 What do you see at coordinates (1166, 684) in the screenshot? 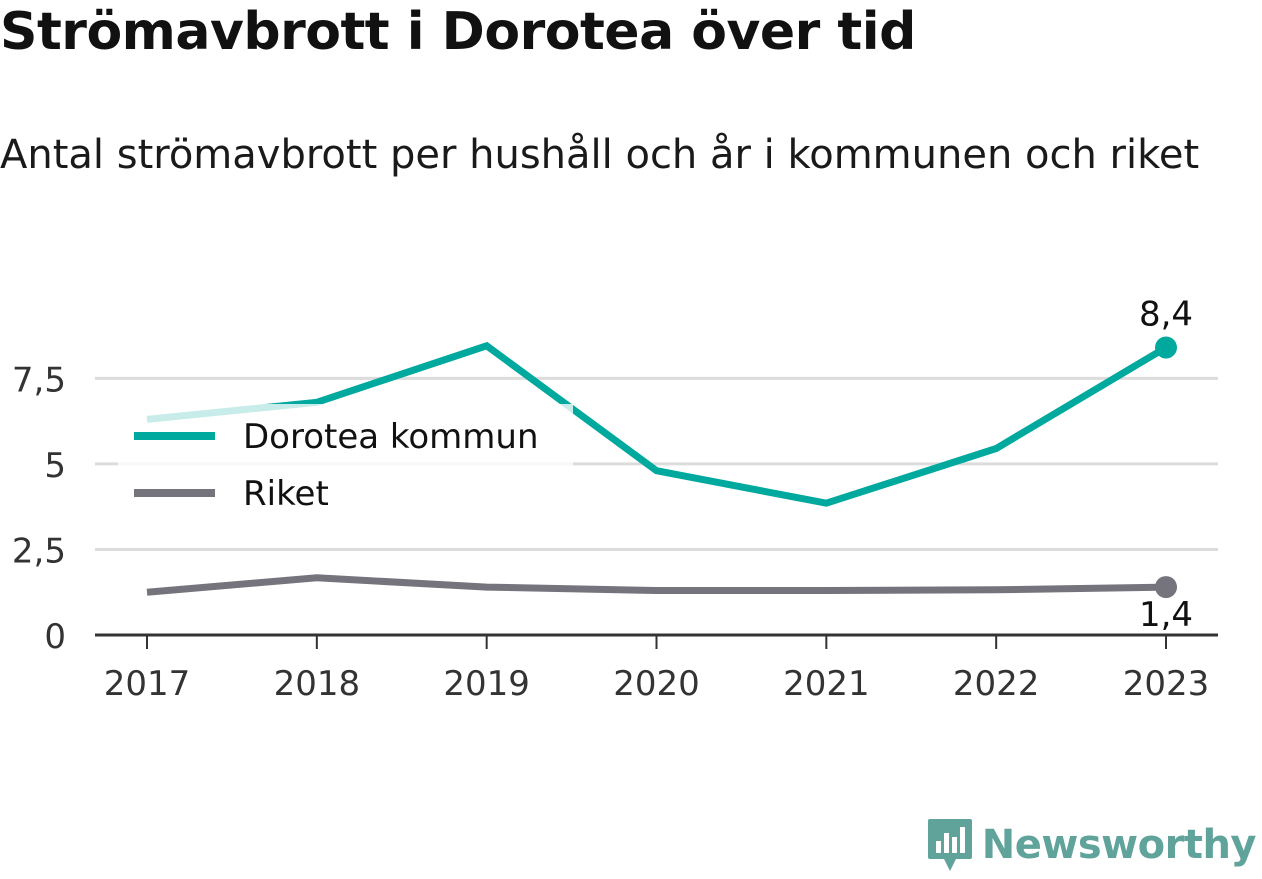
I see `x-tick-label: 2023` at bounding box center [1166, 684].